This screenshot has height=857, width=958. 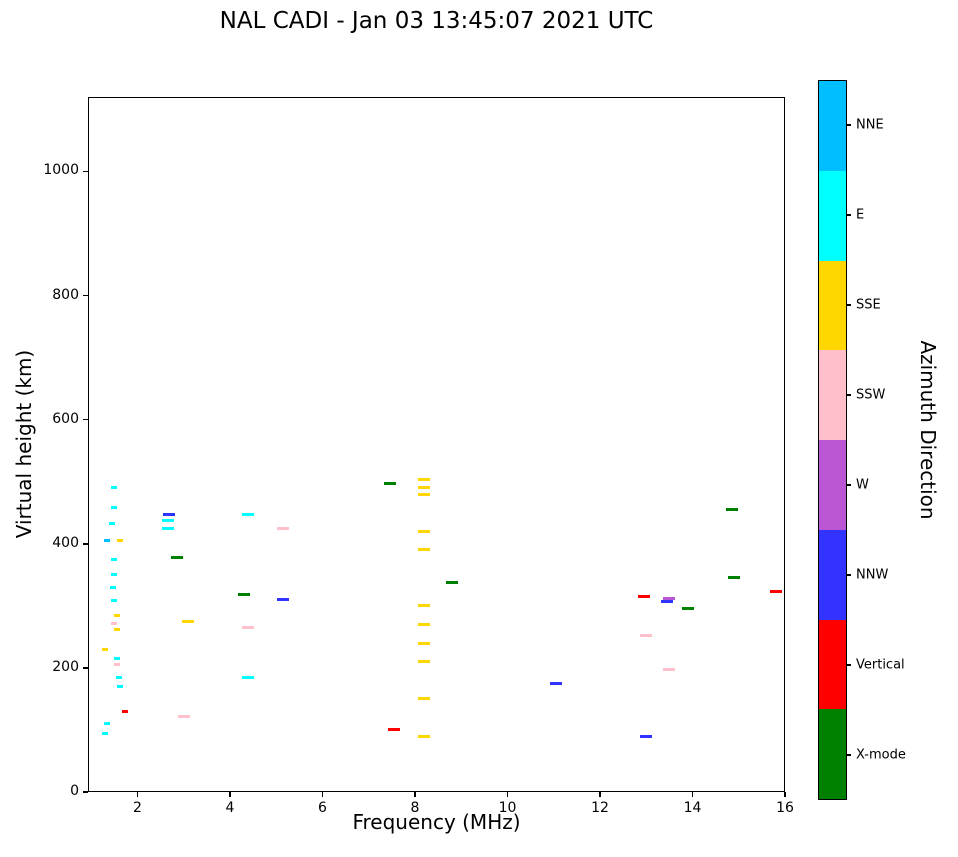 I want to click on x-axis-tick-label: 2, so click(x=137, y=808).